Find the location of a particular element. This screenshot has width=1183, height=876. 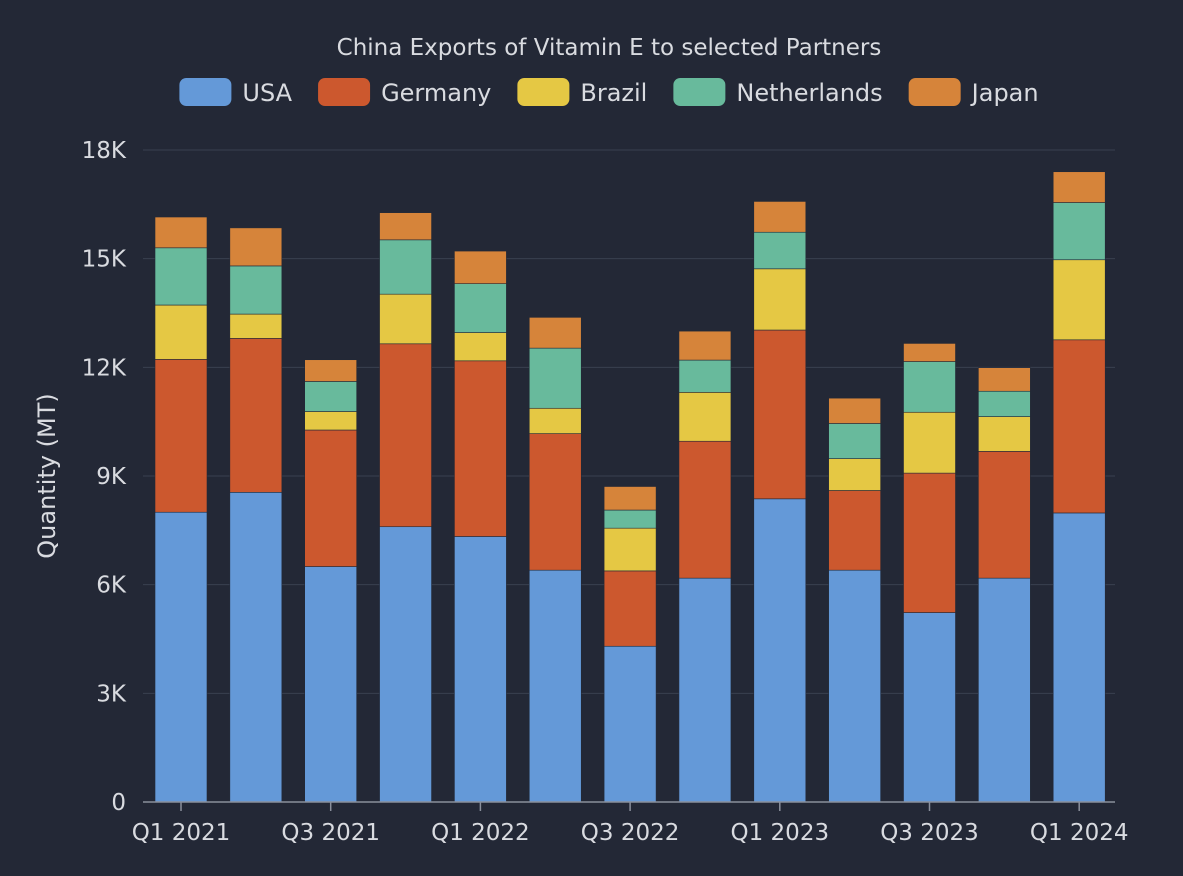

y-tick-label: 6K is located at coordinates (111, 586).